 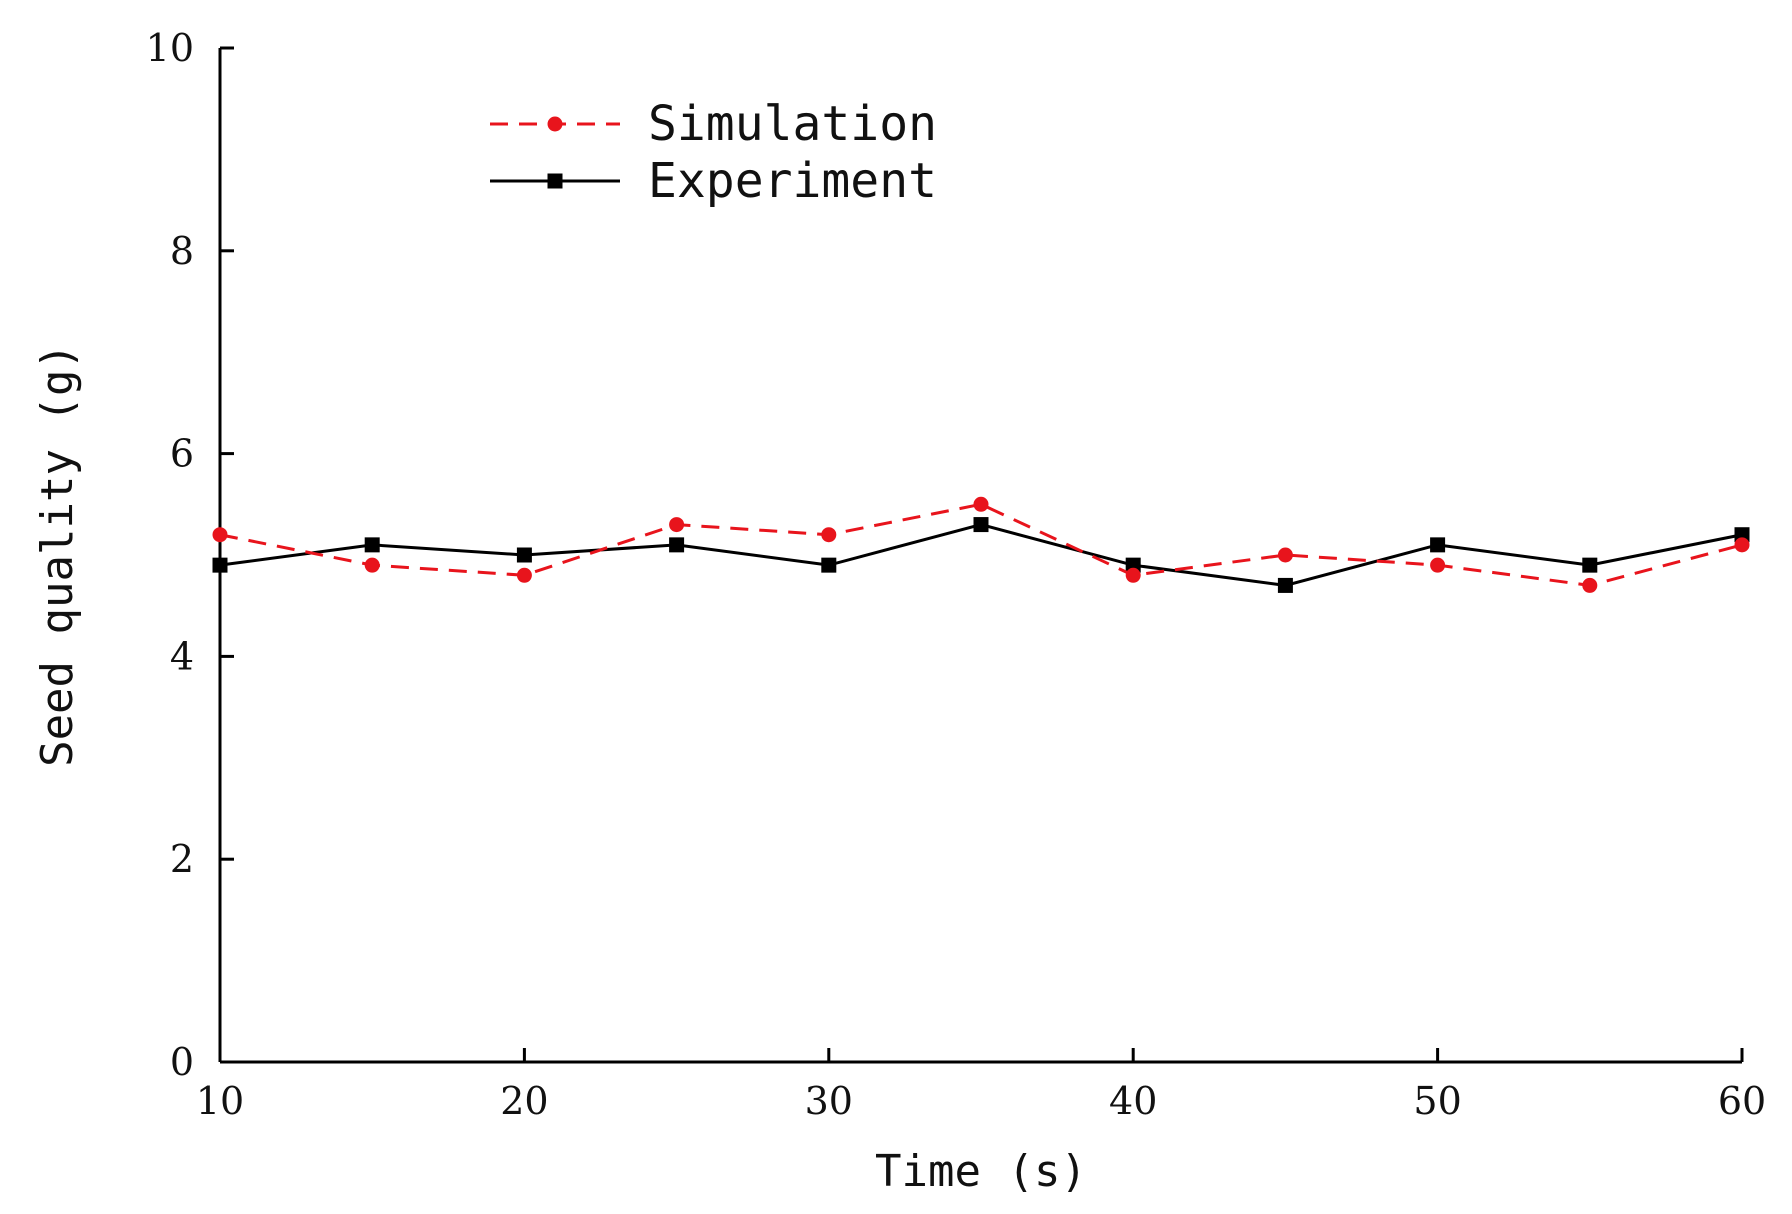 I want to click on y-tick-label: 4, so click(x=182, y=656).